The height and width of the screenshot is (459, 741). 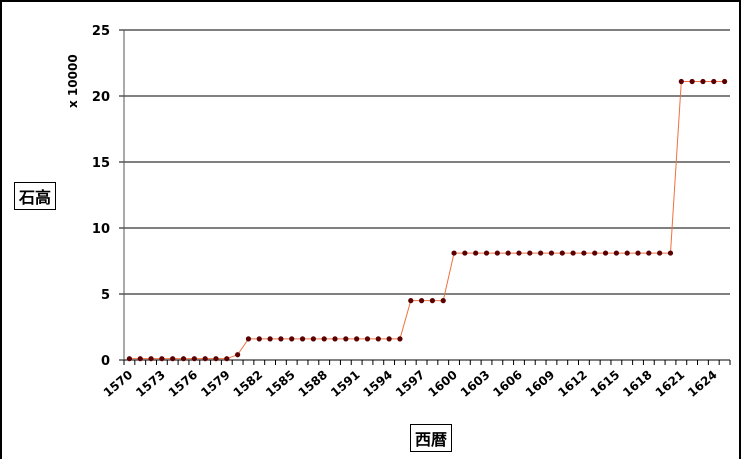 What do you see at coordinates (183, 384) in the screenshot?
I see `x-tick-label-1576: 1576` at bounding box center [183, 384].